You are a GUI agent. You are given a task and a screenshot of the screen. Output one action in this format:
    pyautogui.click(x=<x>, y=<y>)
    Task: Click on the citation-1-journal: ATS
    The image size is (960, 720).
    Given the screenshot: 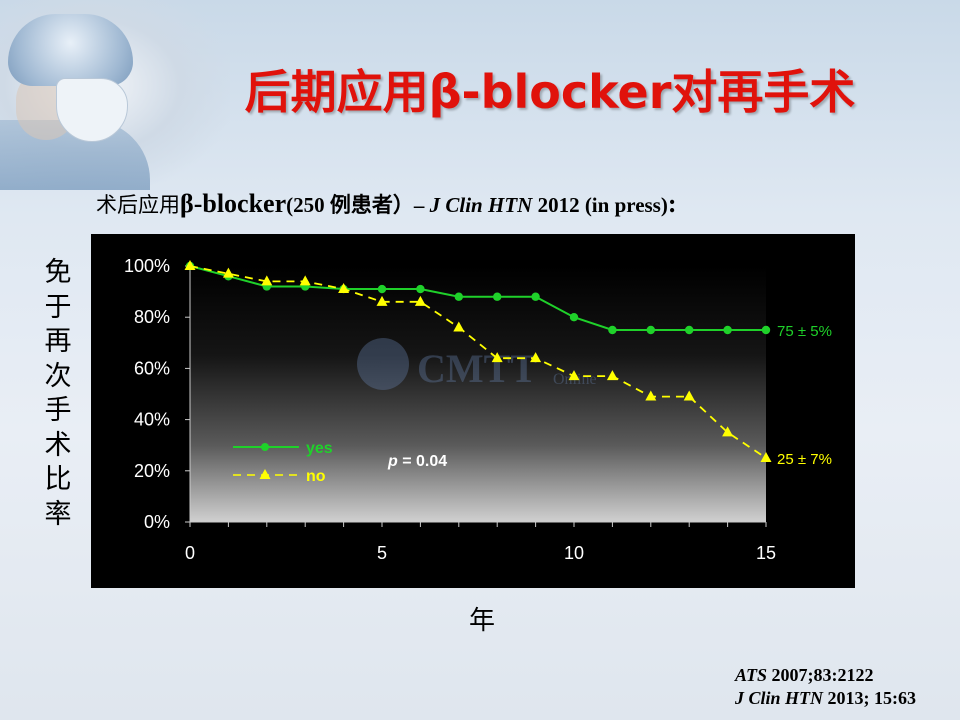 What is the action you would take?
    pyautogui.click(x=751, y=675)
    